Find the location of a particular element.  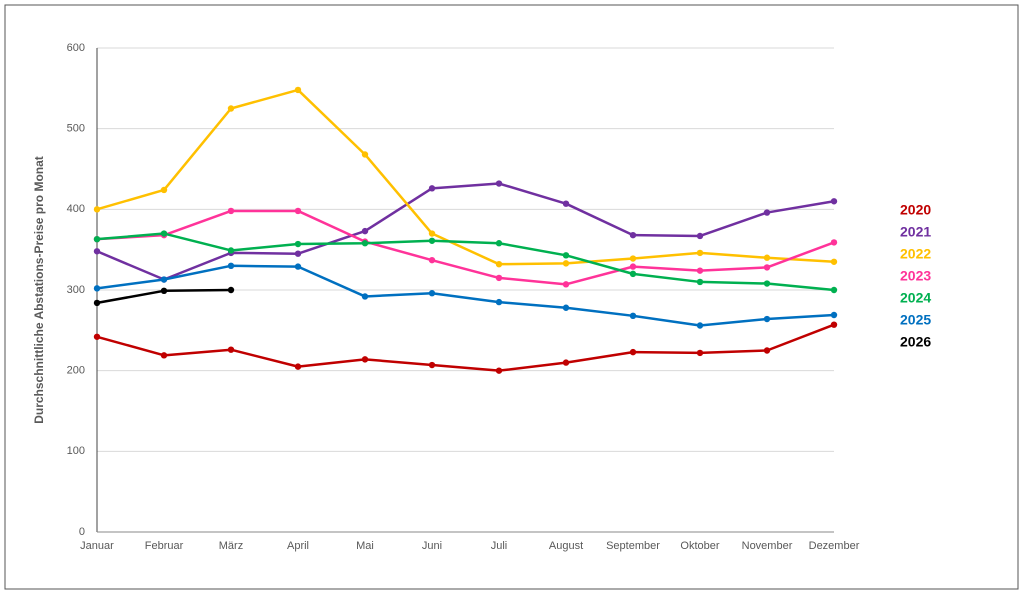

x-tick-label: August is located at coordinates (566, 546).